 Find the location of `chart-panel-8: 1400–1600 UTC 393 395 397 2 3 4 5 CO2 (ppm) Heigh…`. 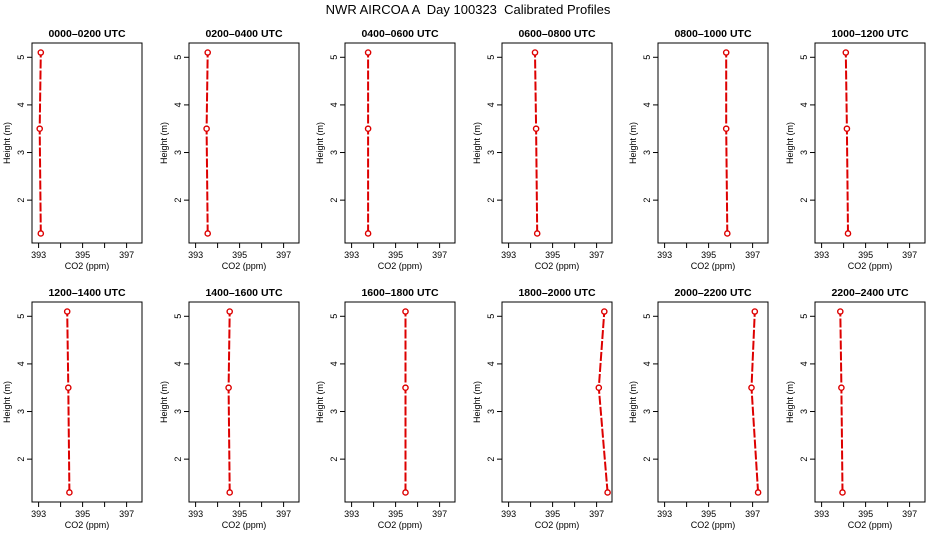

chart-panel-8: 1400–1600 UTC 393 395 397 2 3 4 5 CO2 (ppm) Heigh… is located at coordinates (229, 408).